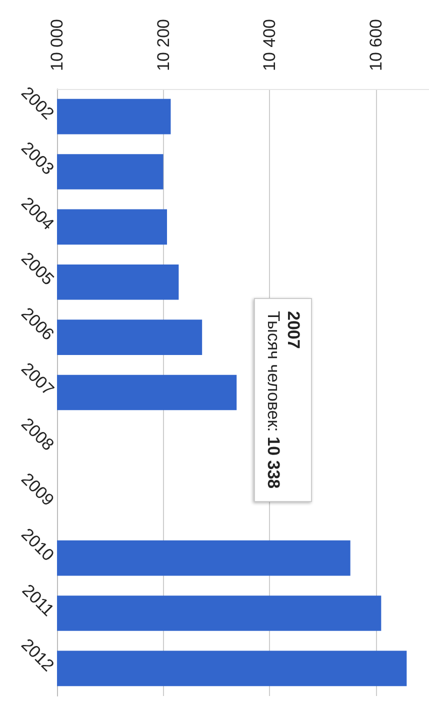 The height and width of the screenshot is (720, 429). Describe the element at coordinates (282, 399) in the screenshot. I see `annotation: 2007 Тысяч человек: 10 338` at that location.